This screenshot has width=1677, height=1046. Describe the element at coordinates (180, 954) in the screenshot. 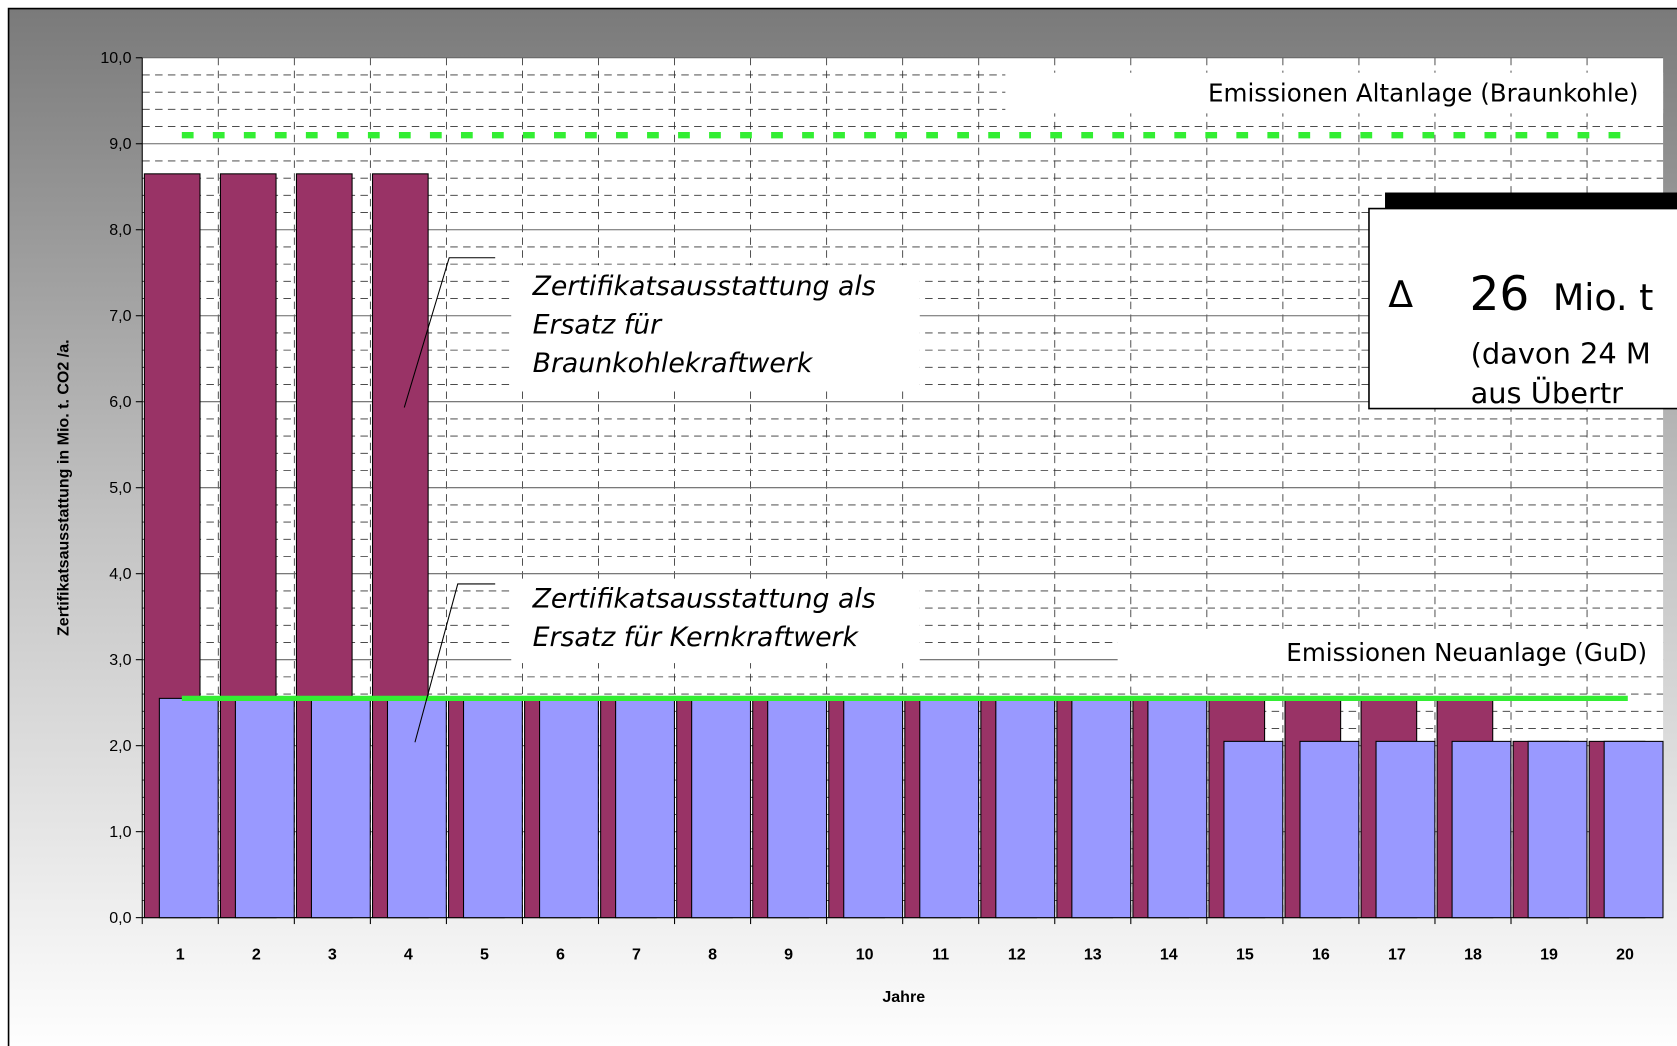

I see `x-tick-label: 1` at that location.